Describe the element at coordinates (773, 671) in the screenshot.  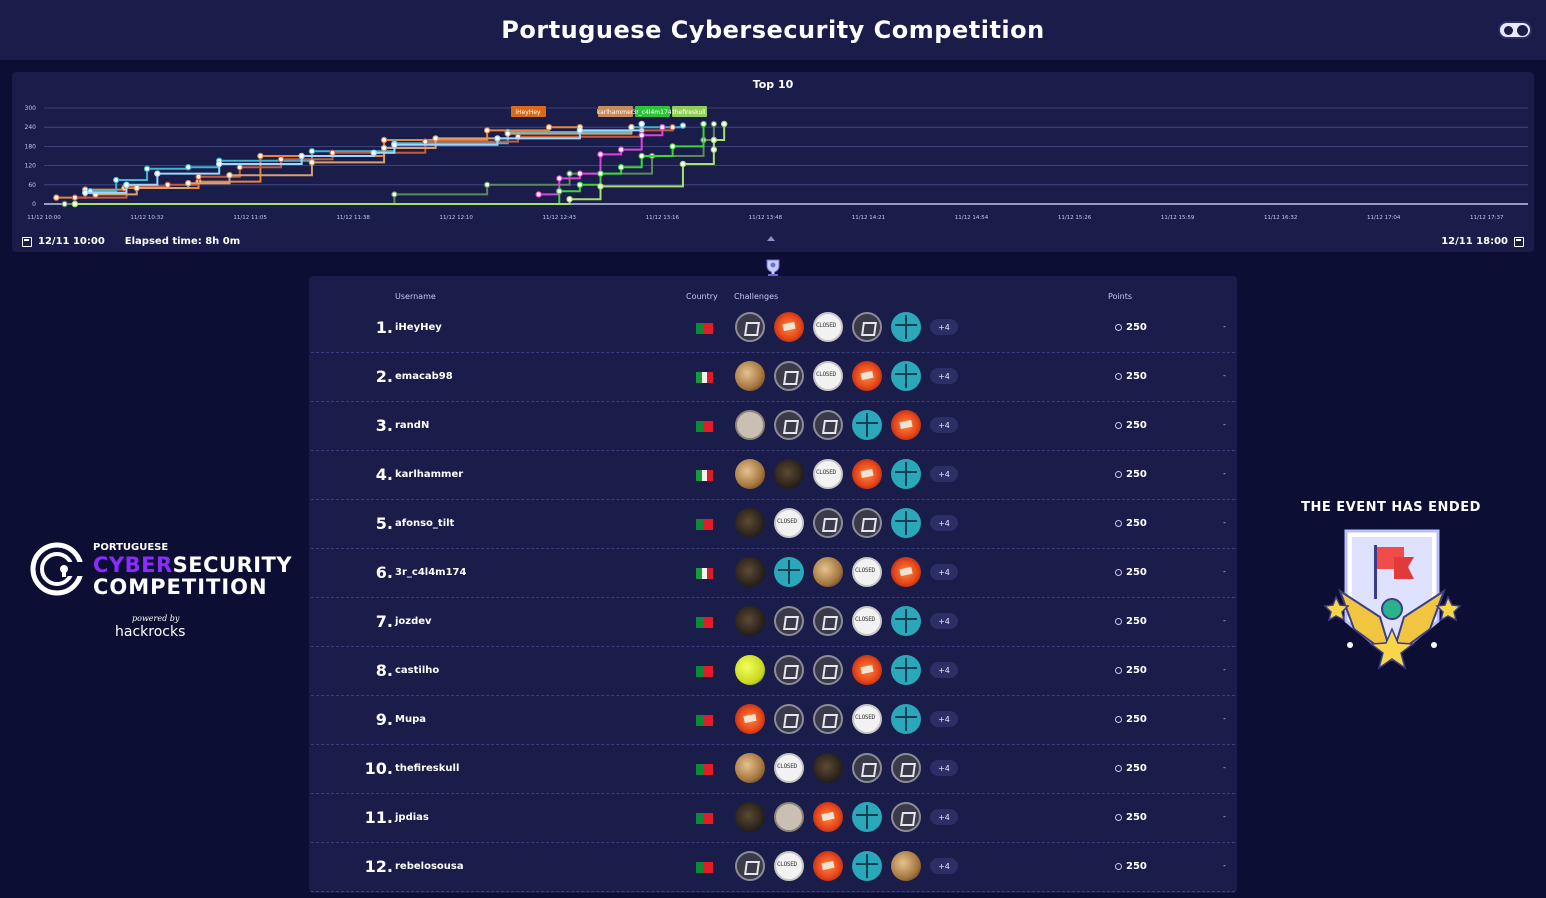
I see `leaderboard-row: 8. castilho +4 250 -` at that location.